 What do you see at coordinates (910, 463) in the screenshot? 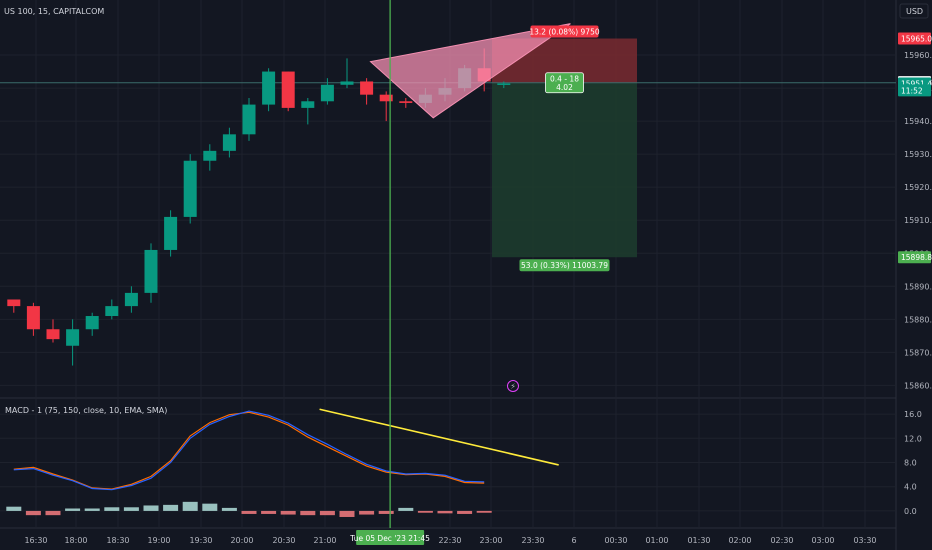
I see `macd-tick-label: 8.0` at bounding box center [910, 463].